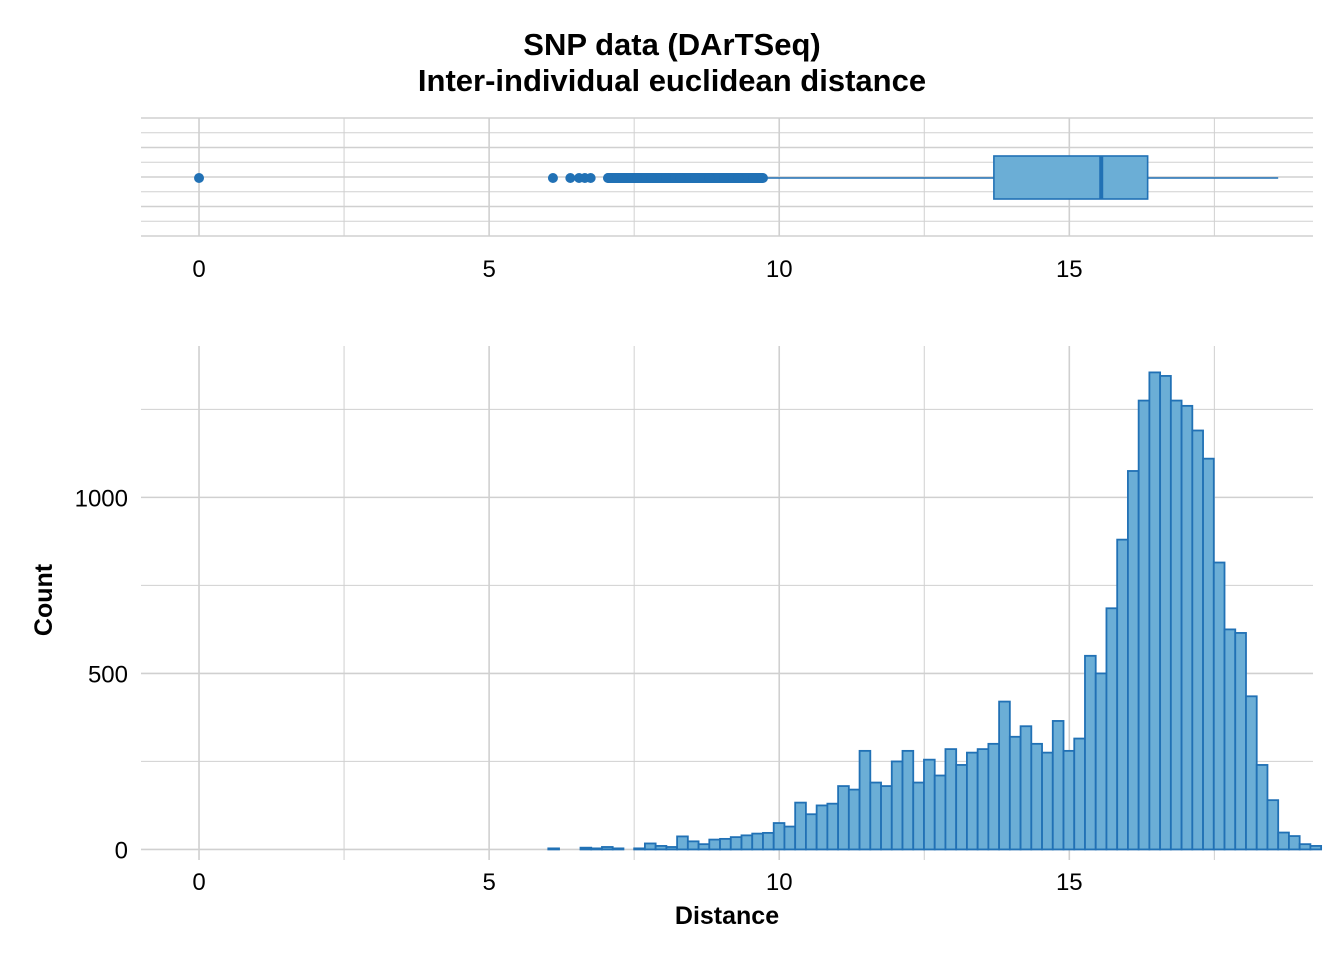 This screenshot has width=1344, height=960. Describe the element at coordinates (779, 882) in the screenshot. I see `hist-x-tick-label: 10` at that location.